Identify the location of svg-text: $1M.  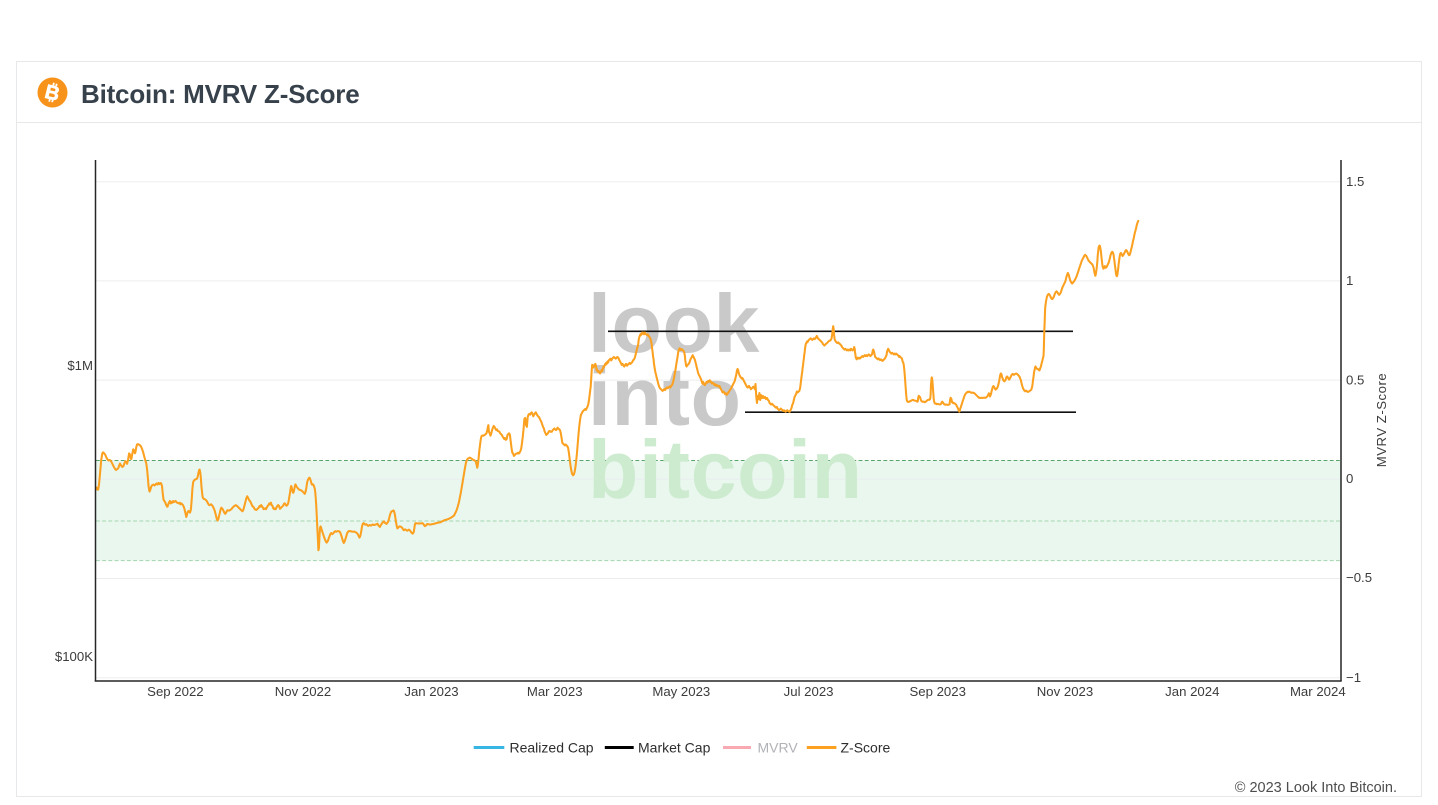
(80, 365).